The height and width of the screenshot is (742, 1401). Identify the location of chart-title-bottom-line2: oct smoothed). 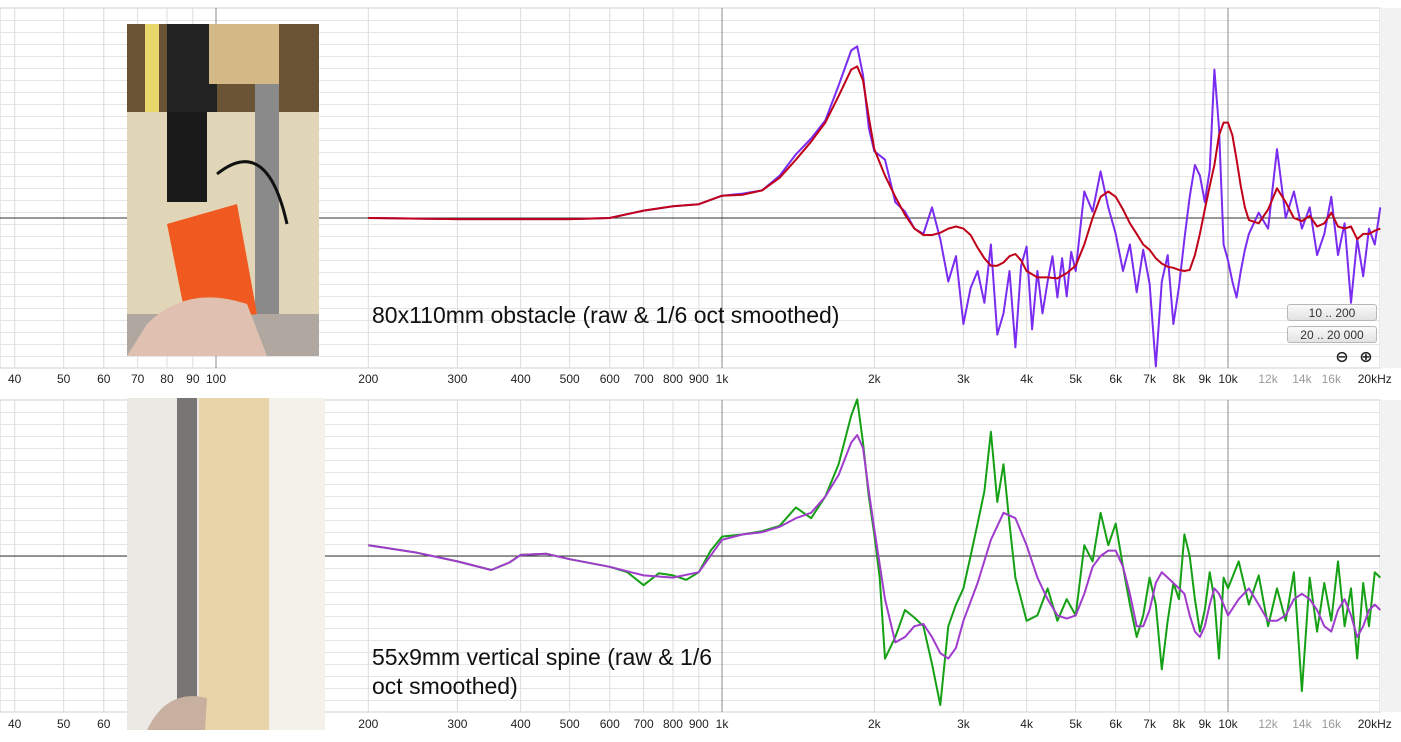
(445, 686).